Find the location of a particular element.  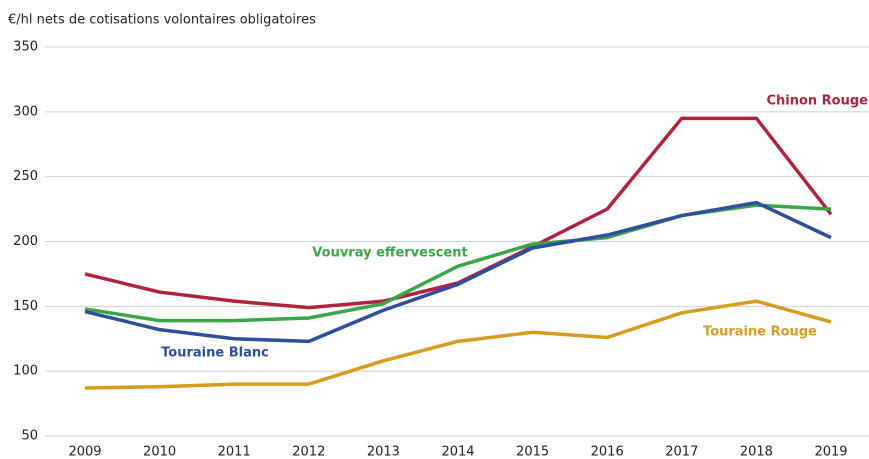

y-tick-label: 250 is located at coordinates (25, 176).